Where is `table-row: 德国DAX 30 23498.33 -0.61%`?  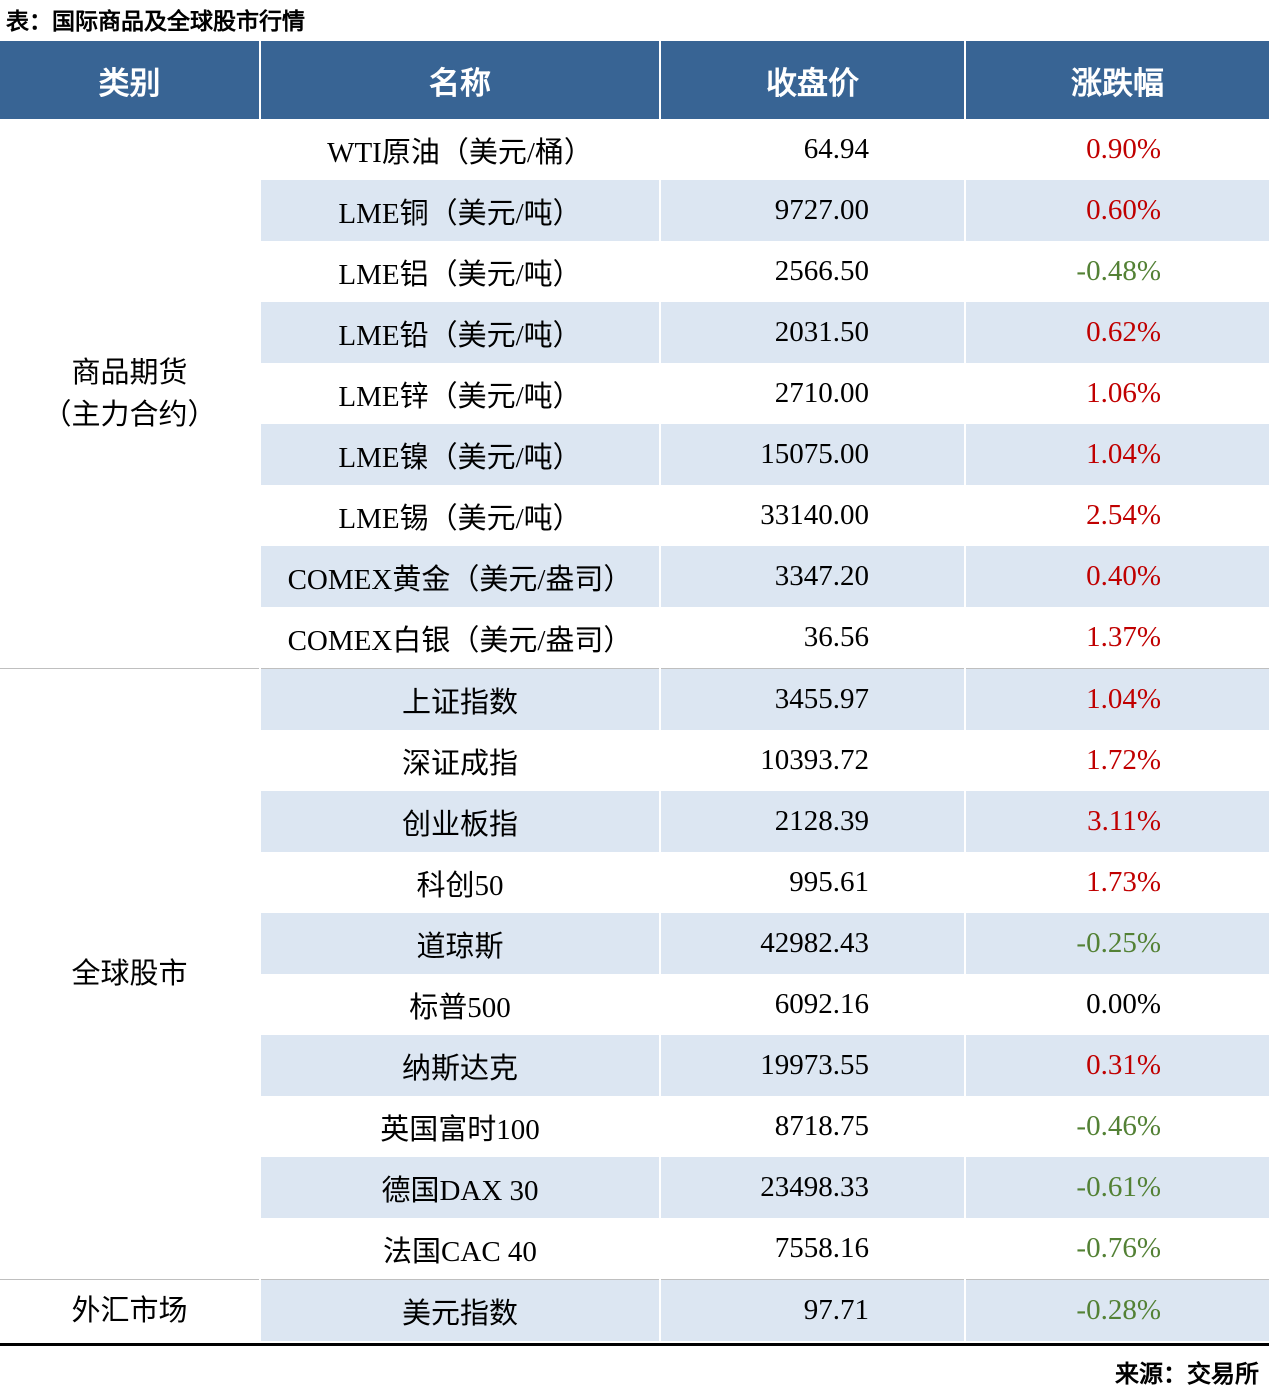 table-row: 德国DAX 30 23498.33 -0.61% is located at coordinates (634, 1188).